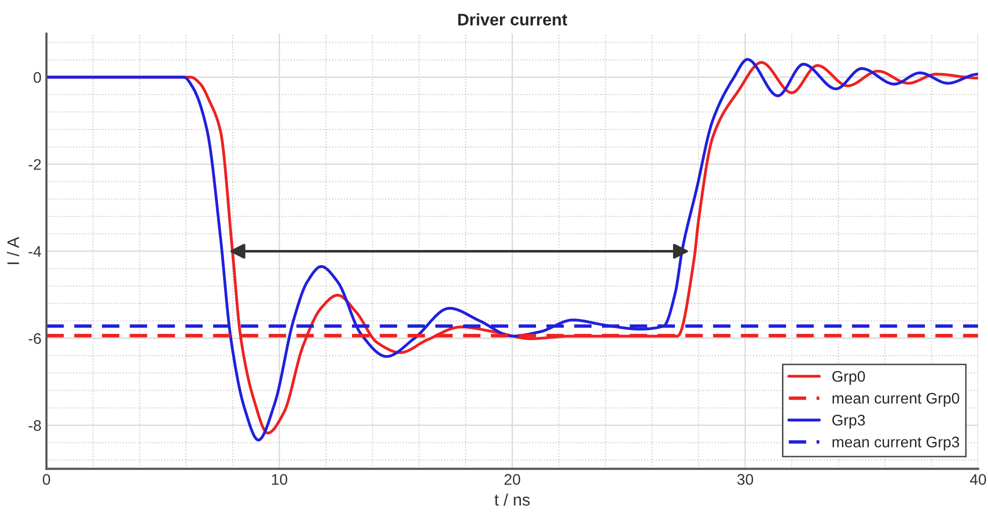 The height and width of the screenshot is (518, 988). I want to click on x-tick-label: 0, so click(46, 479).